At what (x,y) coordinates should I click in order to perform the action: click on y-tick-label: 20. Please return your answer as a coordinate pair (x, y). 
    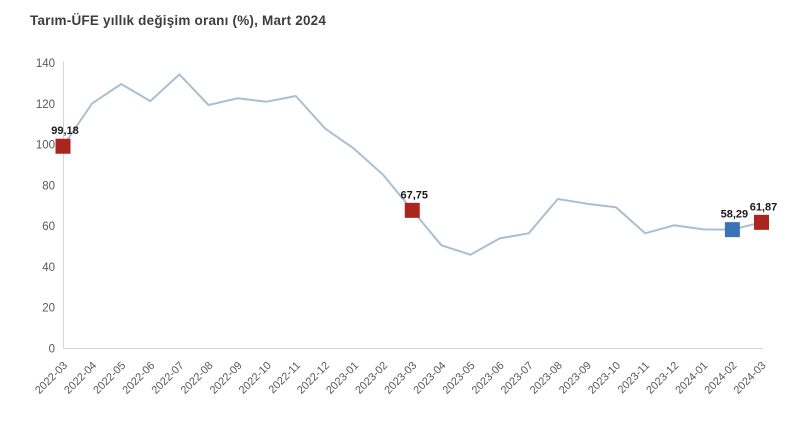
    Looking at the image, I should click on (48, 309).